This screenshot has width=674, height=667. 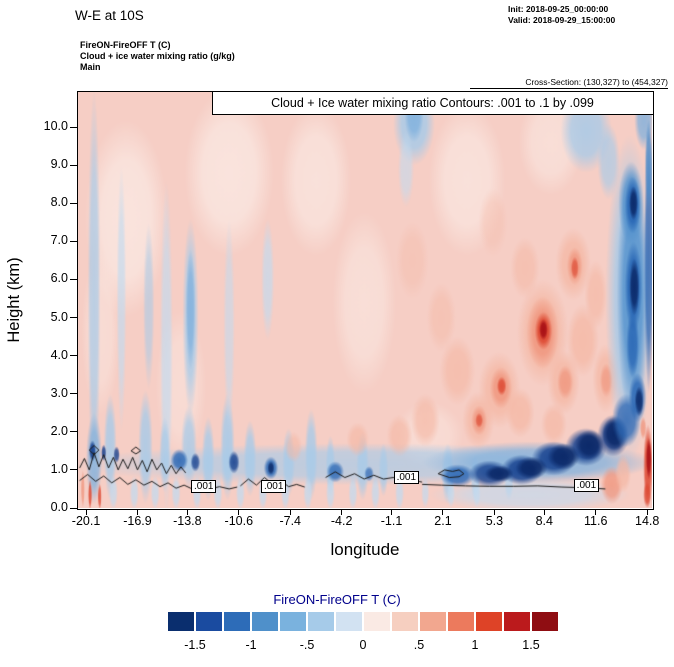 I want to click on x-axis-title: longitude, so click(x=365, y=549).